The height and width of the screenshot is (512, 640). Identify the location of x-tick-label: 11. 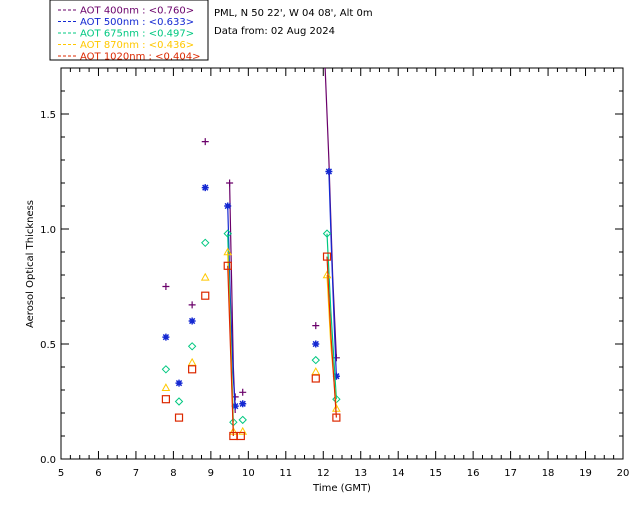
(285, 473).